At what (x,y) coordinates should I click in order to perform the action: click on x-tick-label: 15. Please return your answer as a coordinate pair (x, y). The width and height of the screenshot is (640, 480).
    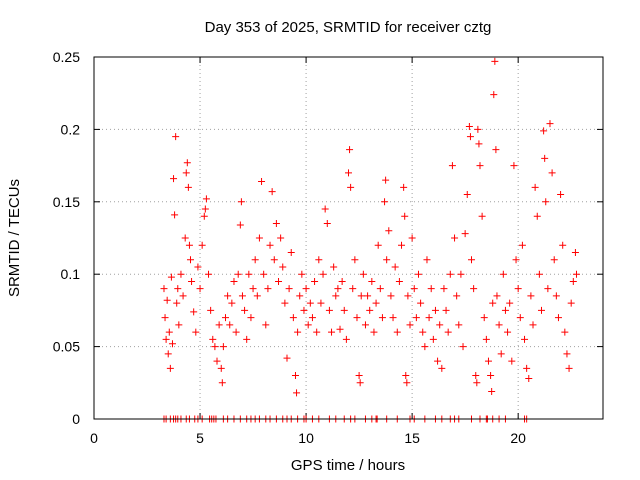
    Looking at the image, I should click on (412, 438).